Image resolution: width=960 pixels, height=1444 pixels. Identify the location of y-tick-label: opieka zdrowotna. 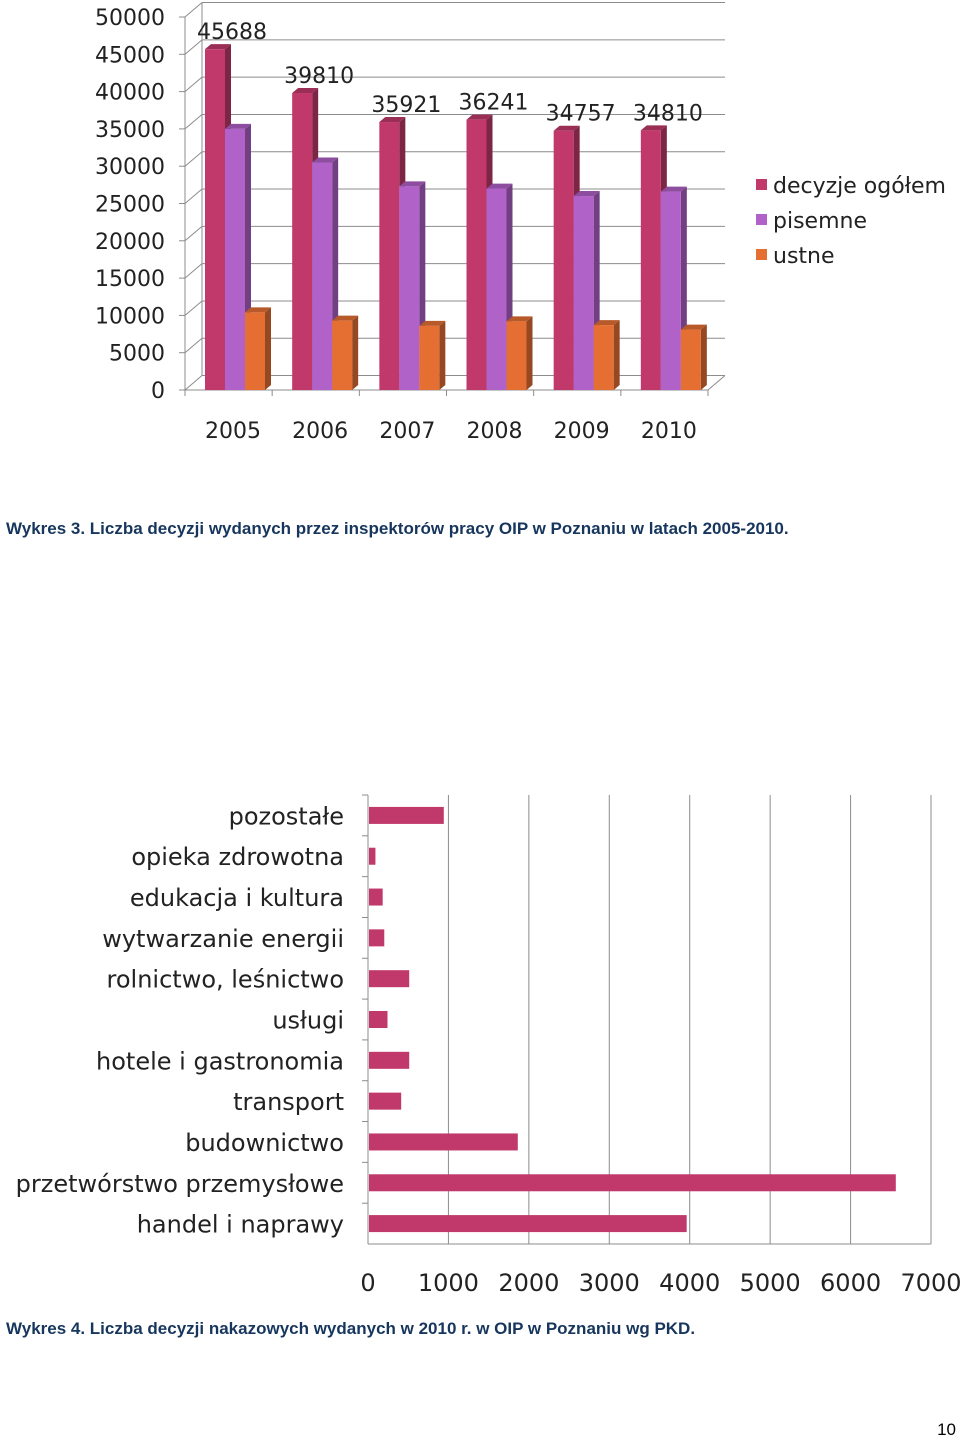
(237, 857).